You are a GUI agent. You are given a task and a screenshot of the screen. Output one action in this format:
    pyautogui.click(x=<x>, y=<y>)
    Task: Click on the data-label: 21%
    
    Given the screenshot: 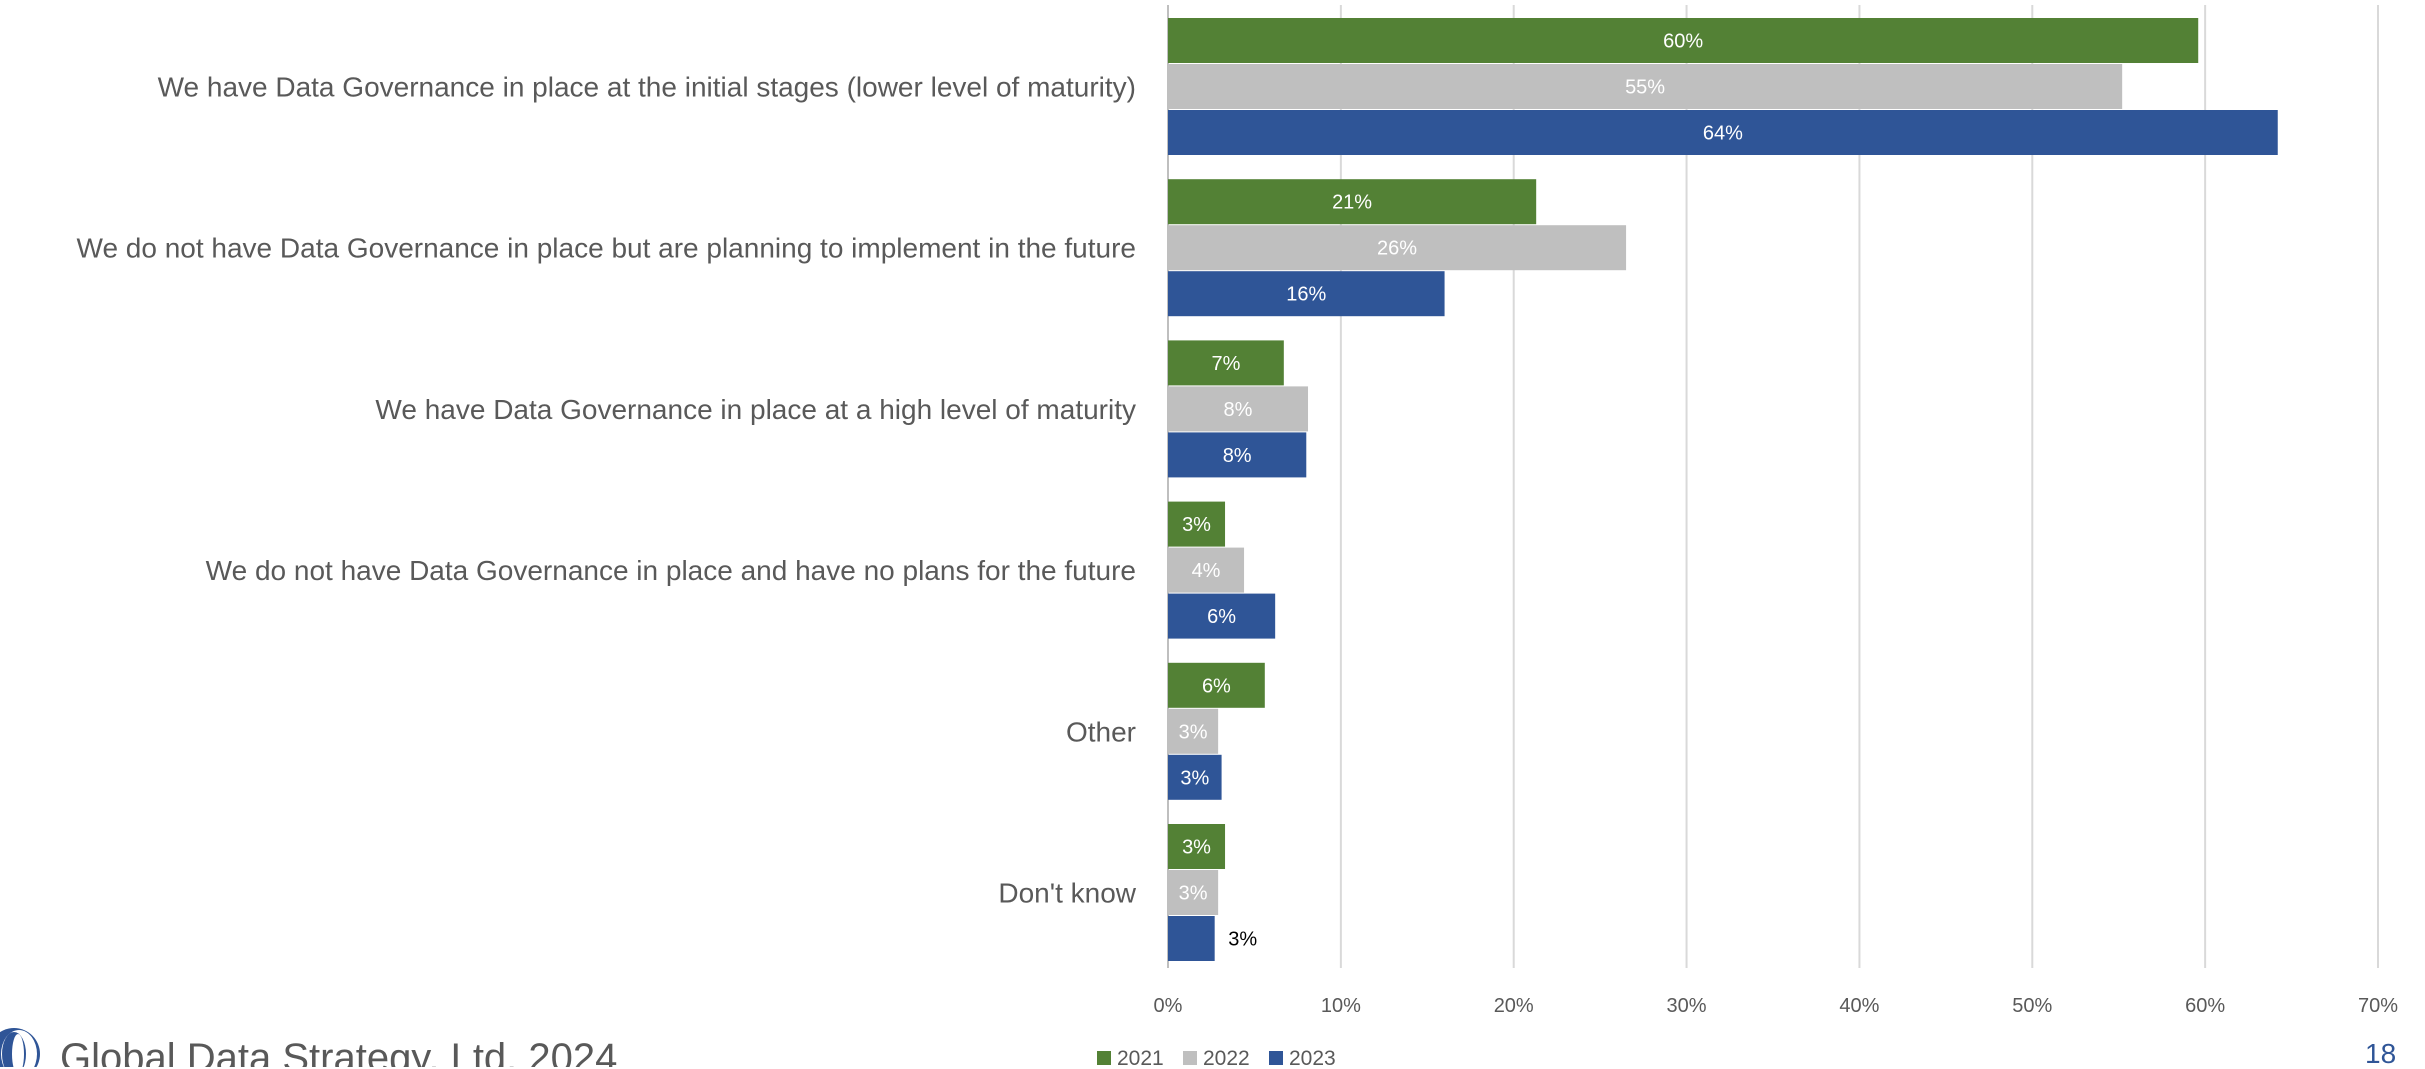 What is the action you would take?
    pyautogui.click(x=1352, y=203)
    